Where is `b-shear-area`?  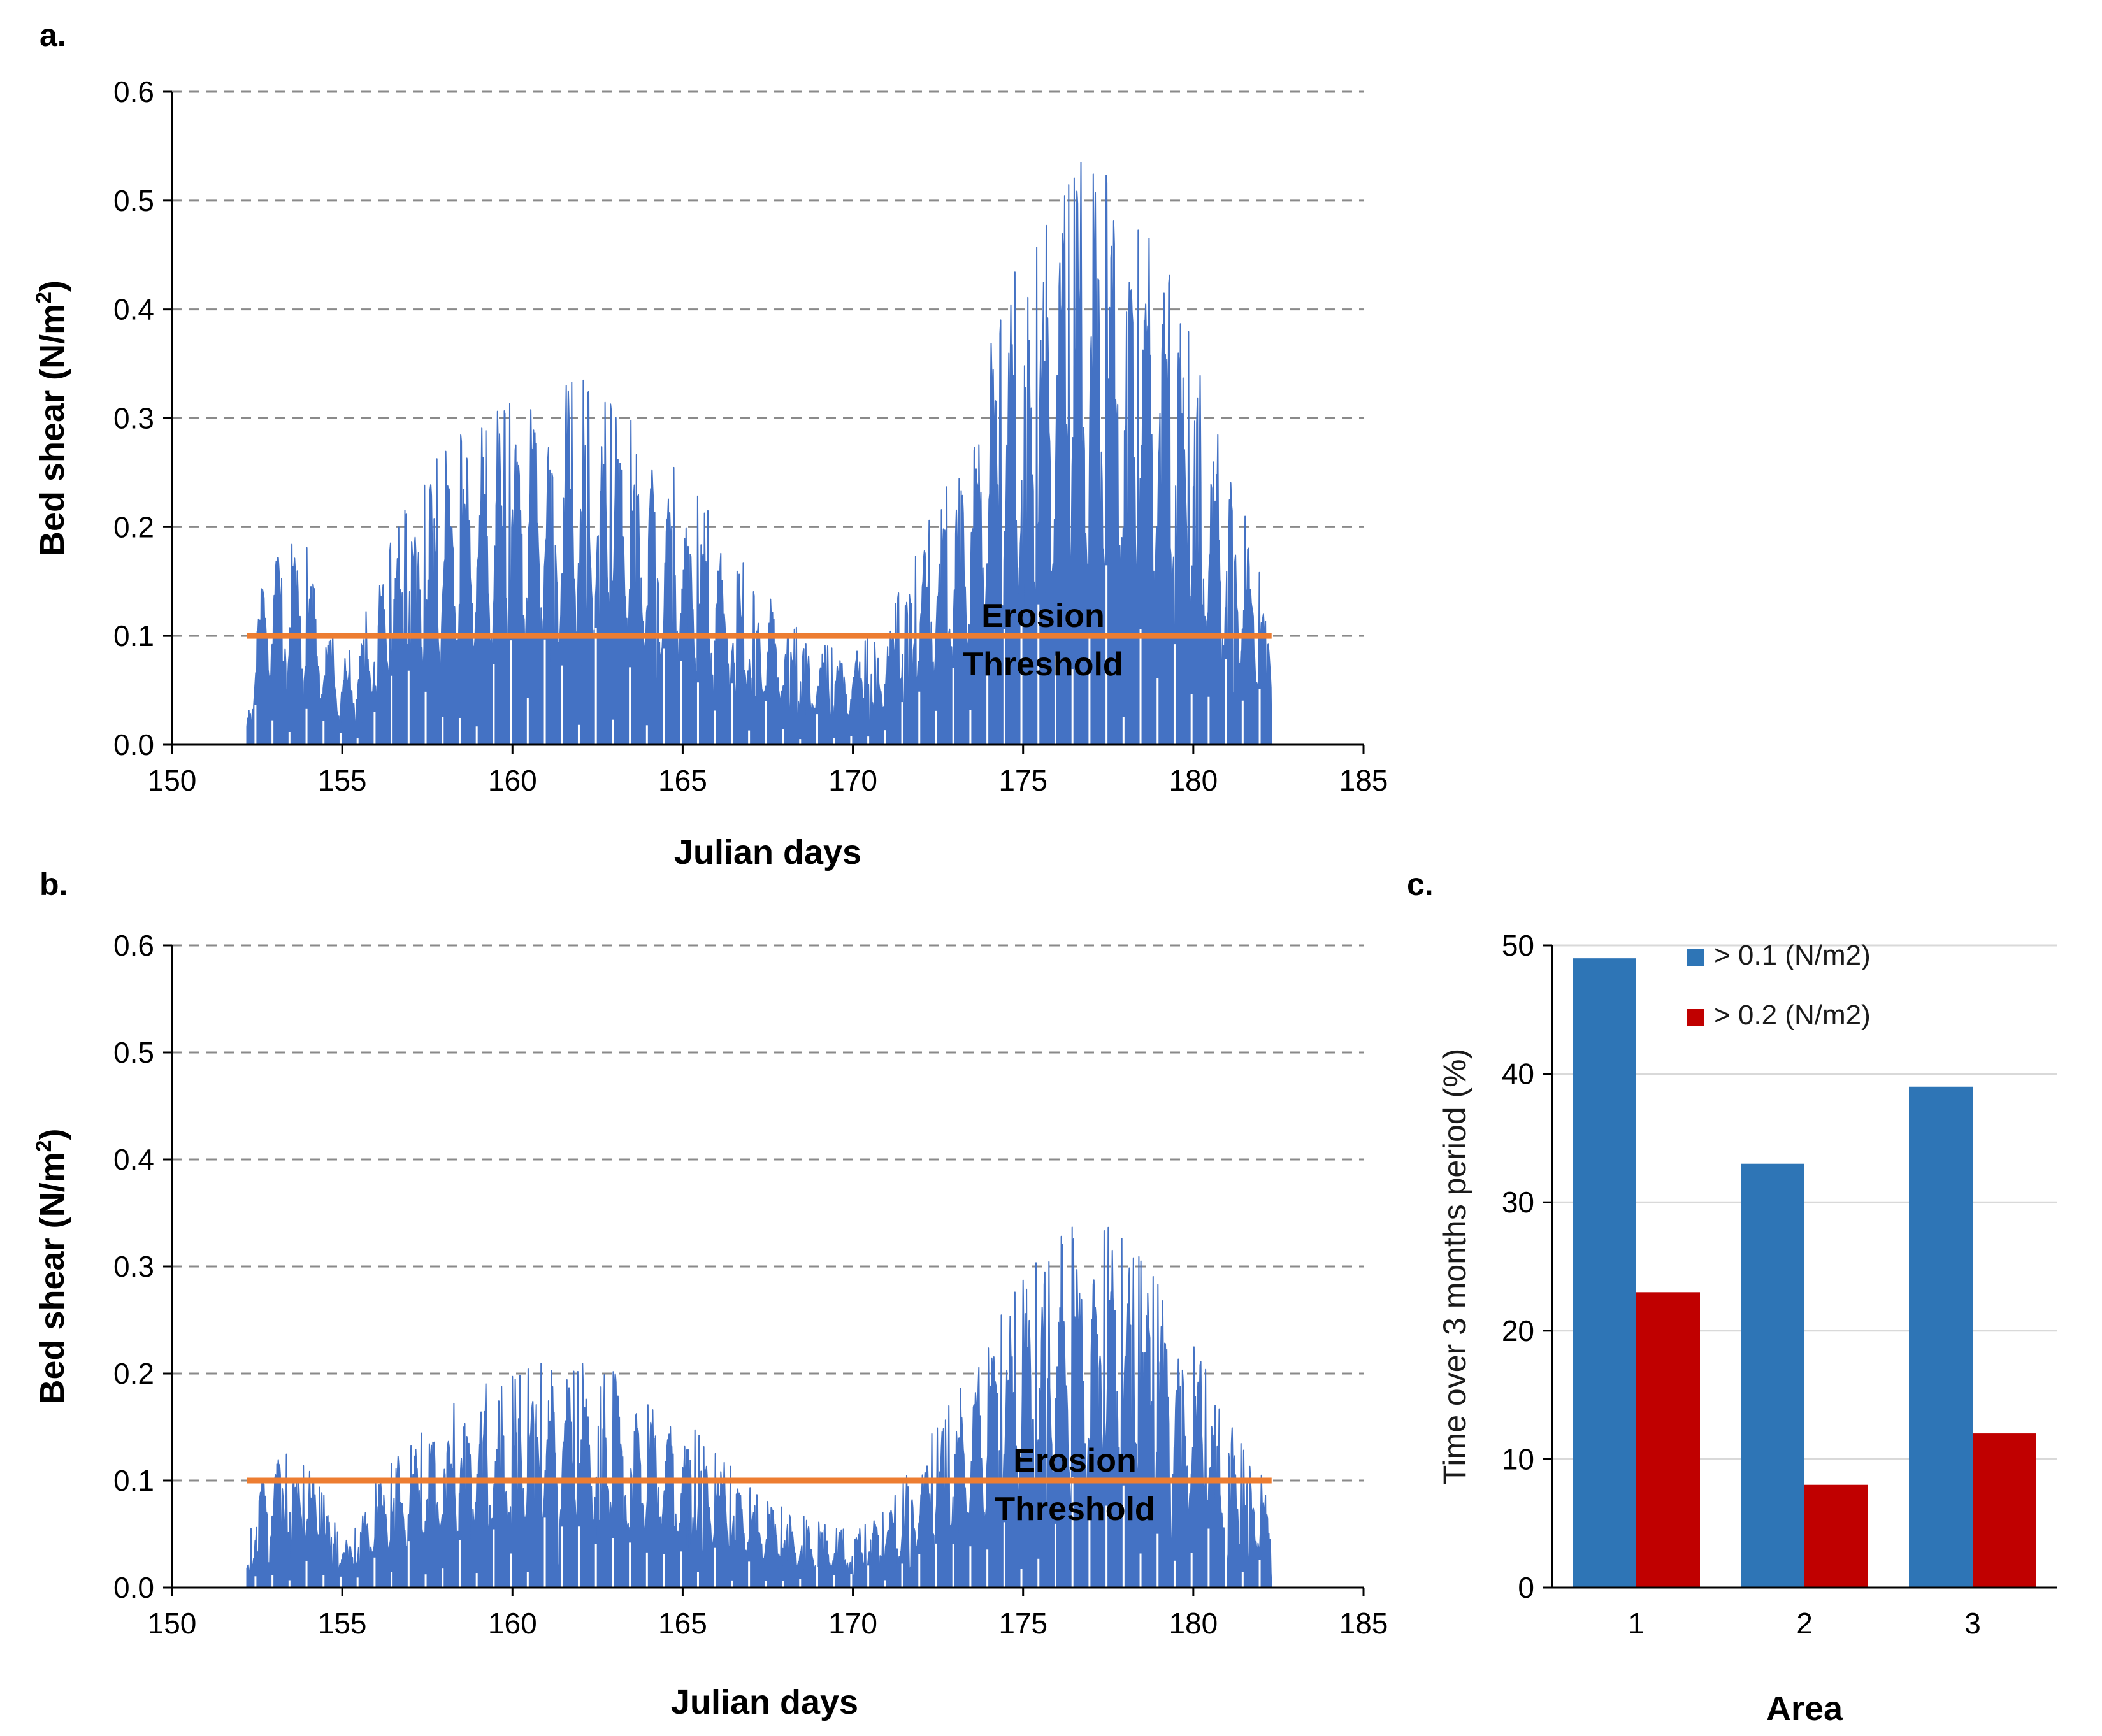
b-shear-area is located at coordinates (759, 1407).